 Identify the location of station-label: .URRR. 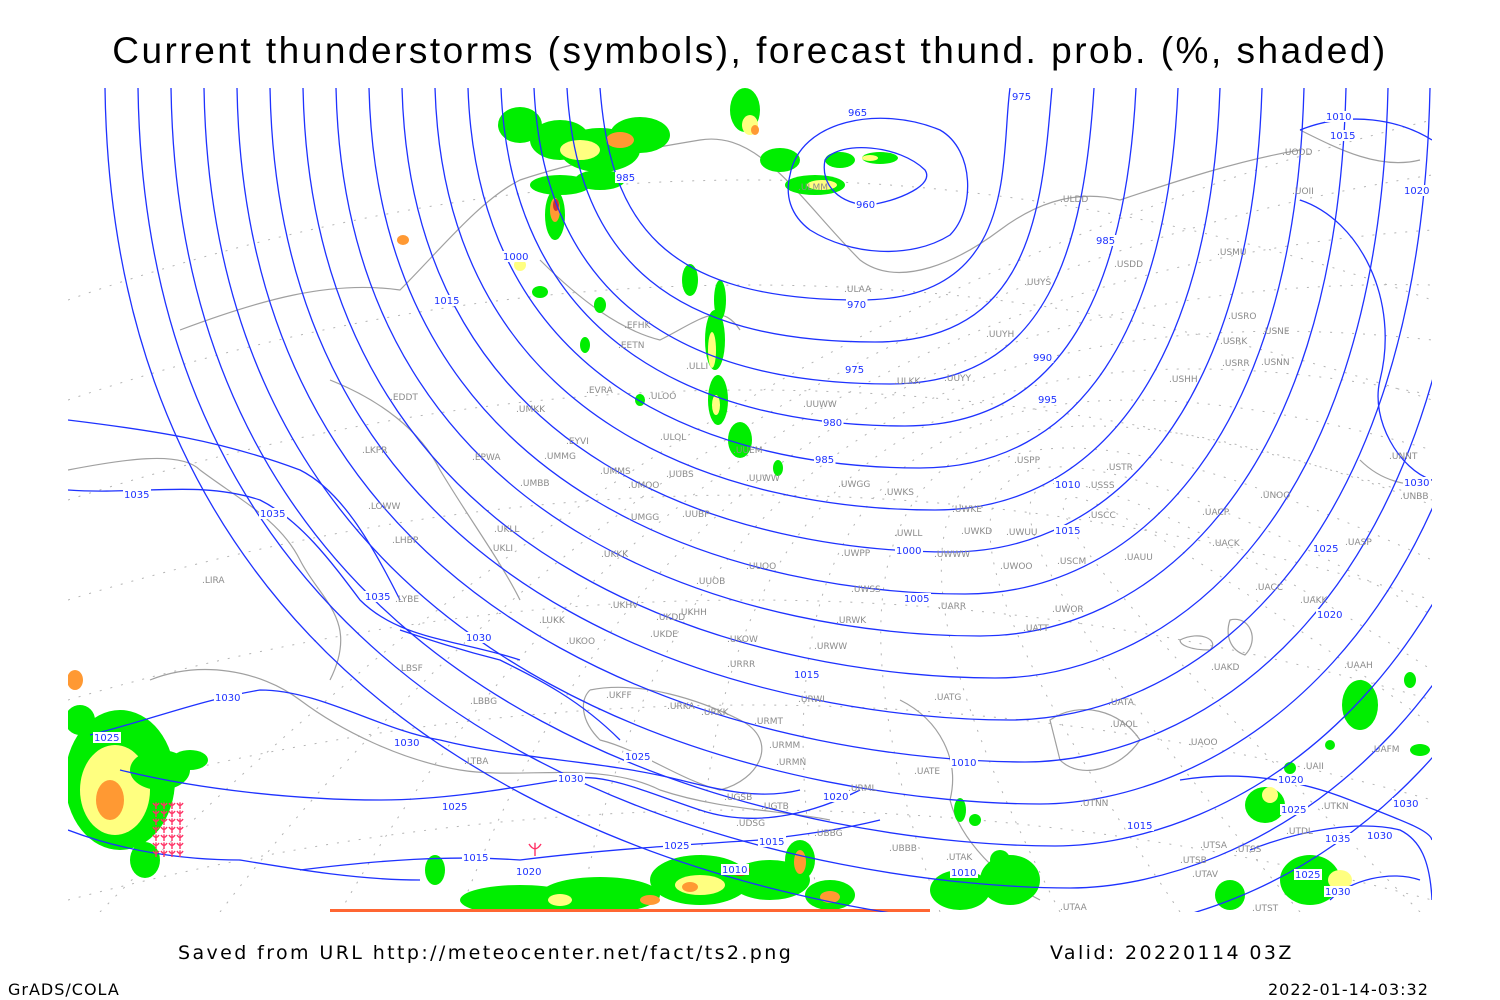
(741, 665).